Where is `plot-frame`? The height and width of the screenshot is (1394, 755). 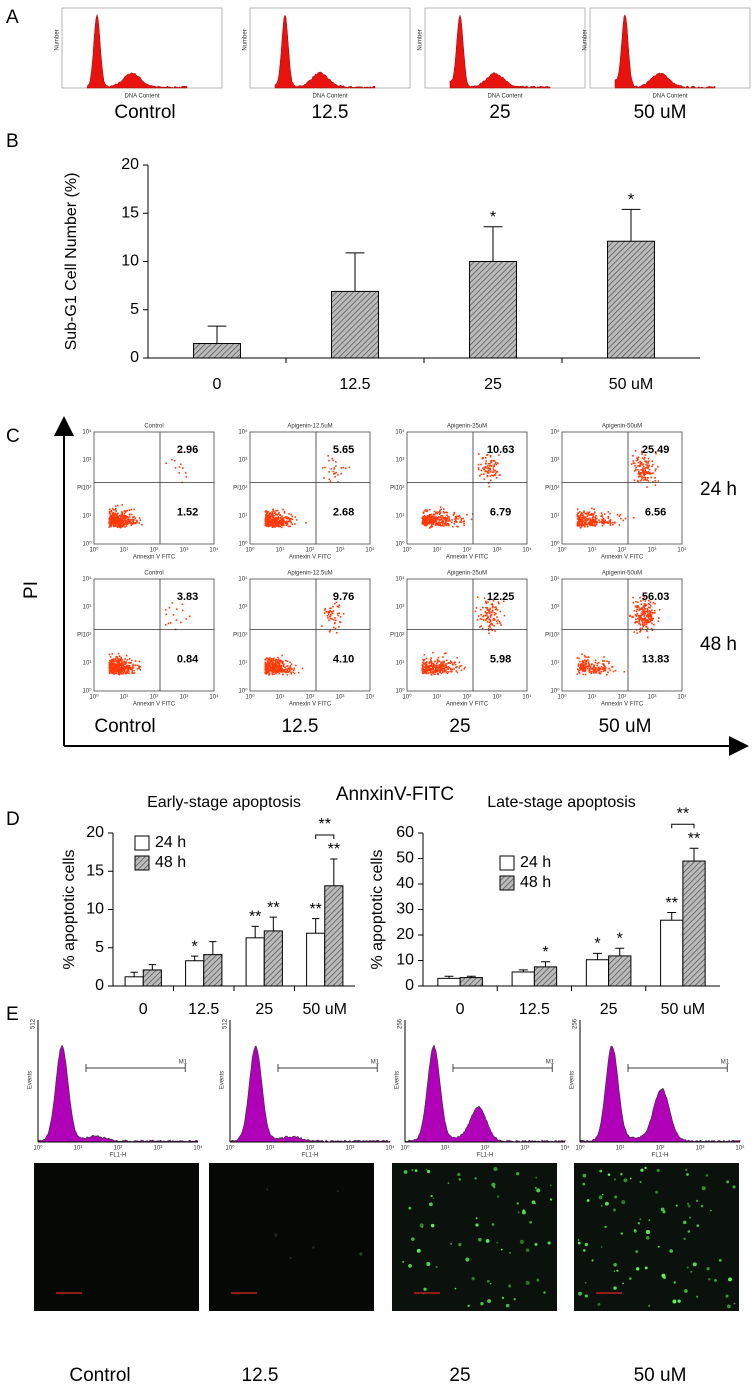 plot-frame is located at coordinates (467, 488).